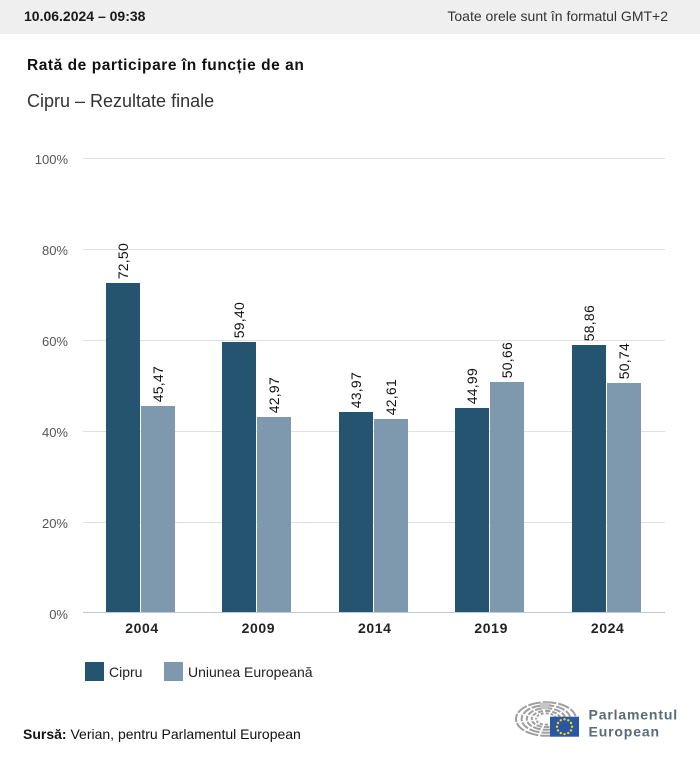 Image resolution: width=700 pixels, height=760 pixels. Describe the element at coordinates (634, 715) in the screenshot. I see `svg-text: Parlamentul` at that location.